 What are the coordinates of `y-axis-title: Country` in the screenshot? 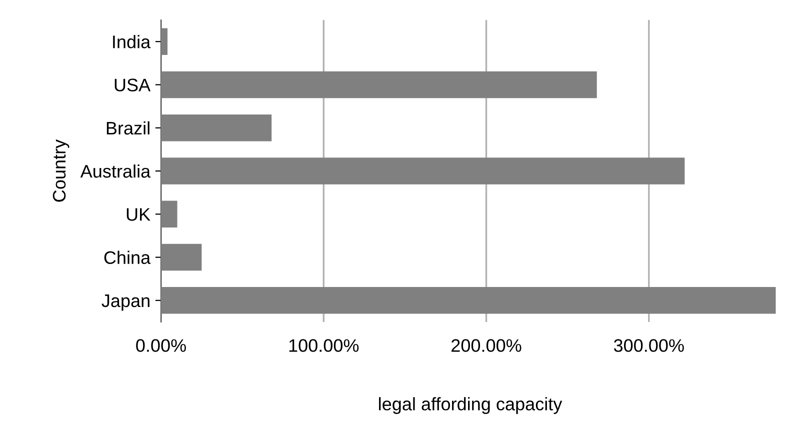 It's located at (61, 170).